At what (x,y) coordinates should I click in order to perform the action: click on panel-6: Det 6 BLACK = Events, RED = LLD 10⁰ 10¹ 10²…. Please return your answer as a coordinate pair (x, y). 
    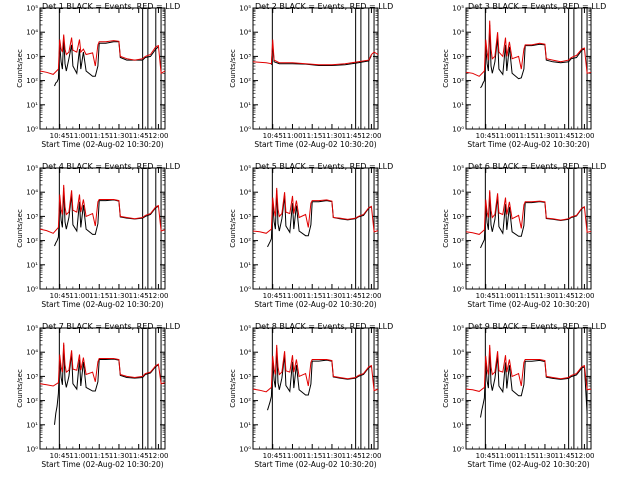
    Looking at the image, I should click on (524, 235).